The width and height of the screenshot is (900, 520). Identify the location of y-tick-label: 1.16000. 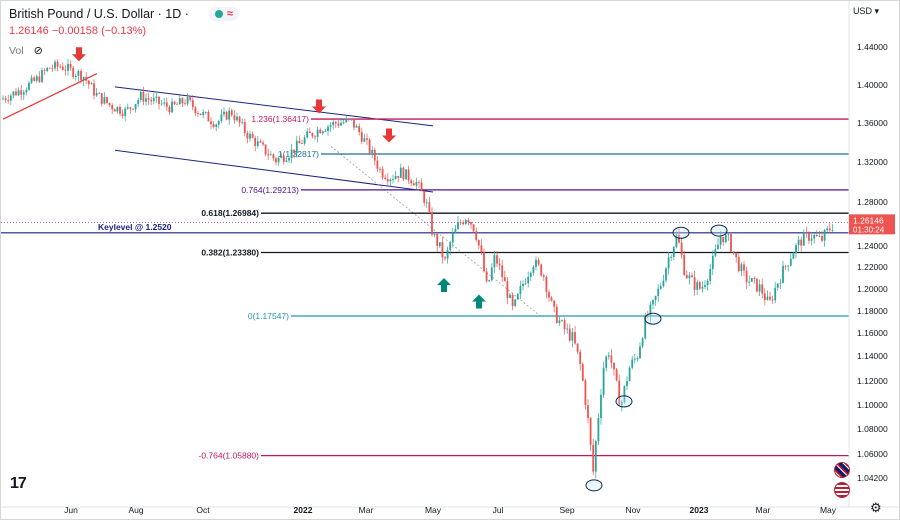
(872, 333).